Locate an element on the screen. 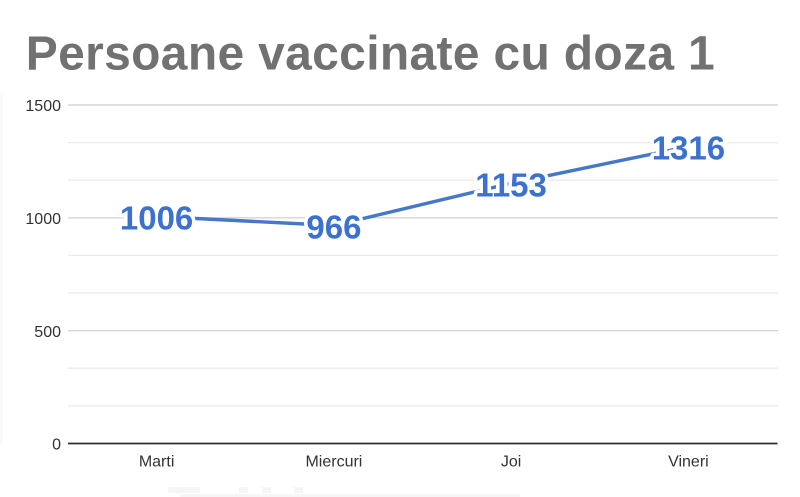 The image size is (800, 497). svg-text: Persoane vaccinate cu doza 1 is located at coordinates (370, 54).